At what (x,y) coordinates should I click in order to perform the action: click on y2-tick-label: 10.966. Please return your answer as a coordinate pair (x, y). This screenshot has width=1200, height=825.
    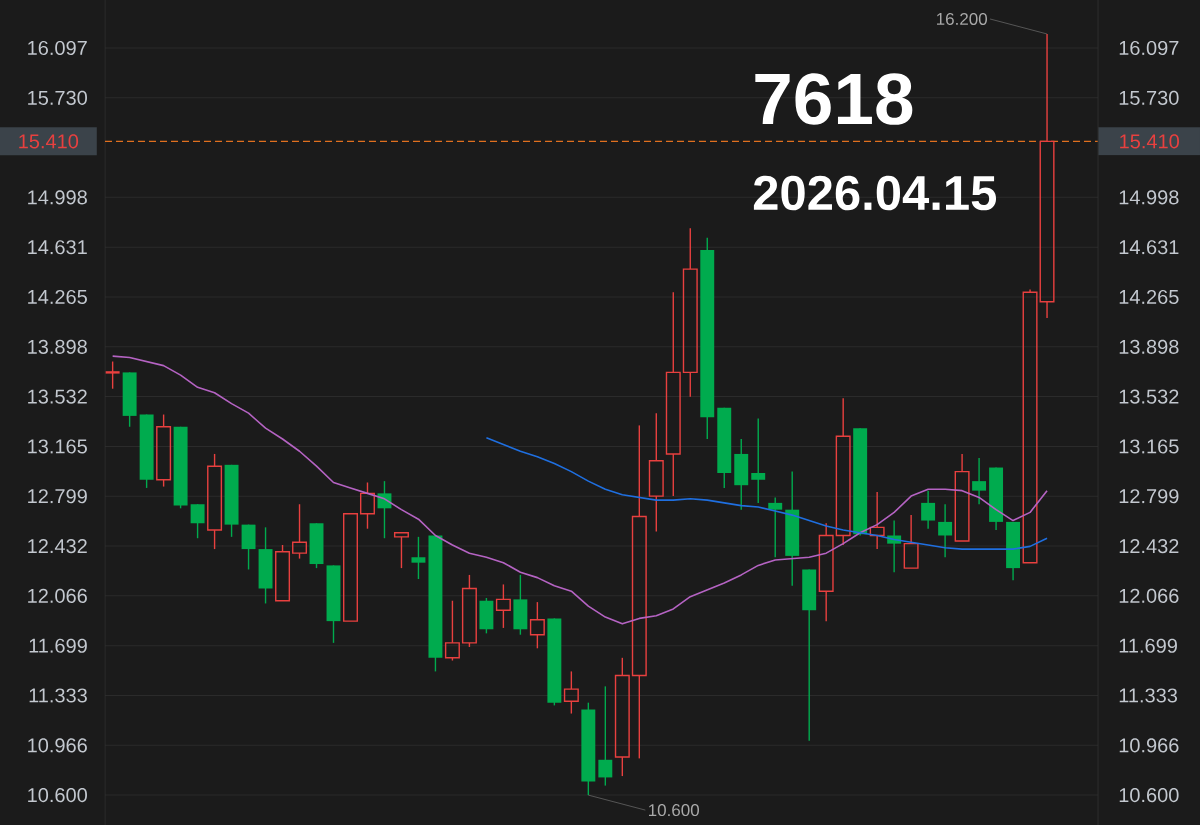
    Looking at the image, I should click on (1149, 745).